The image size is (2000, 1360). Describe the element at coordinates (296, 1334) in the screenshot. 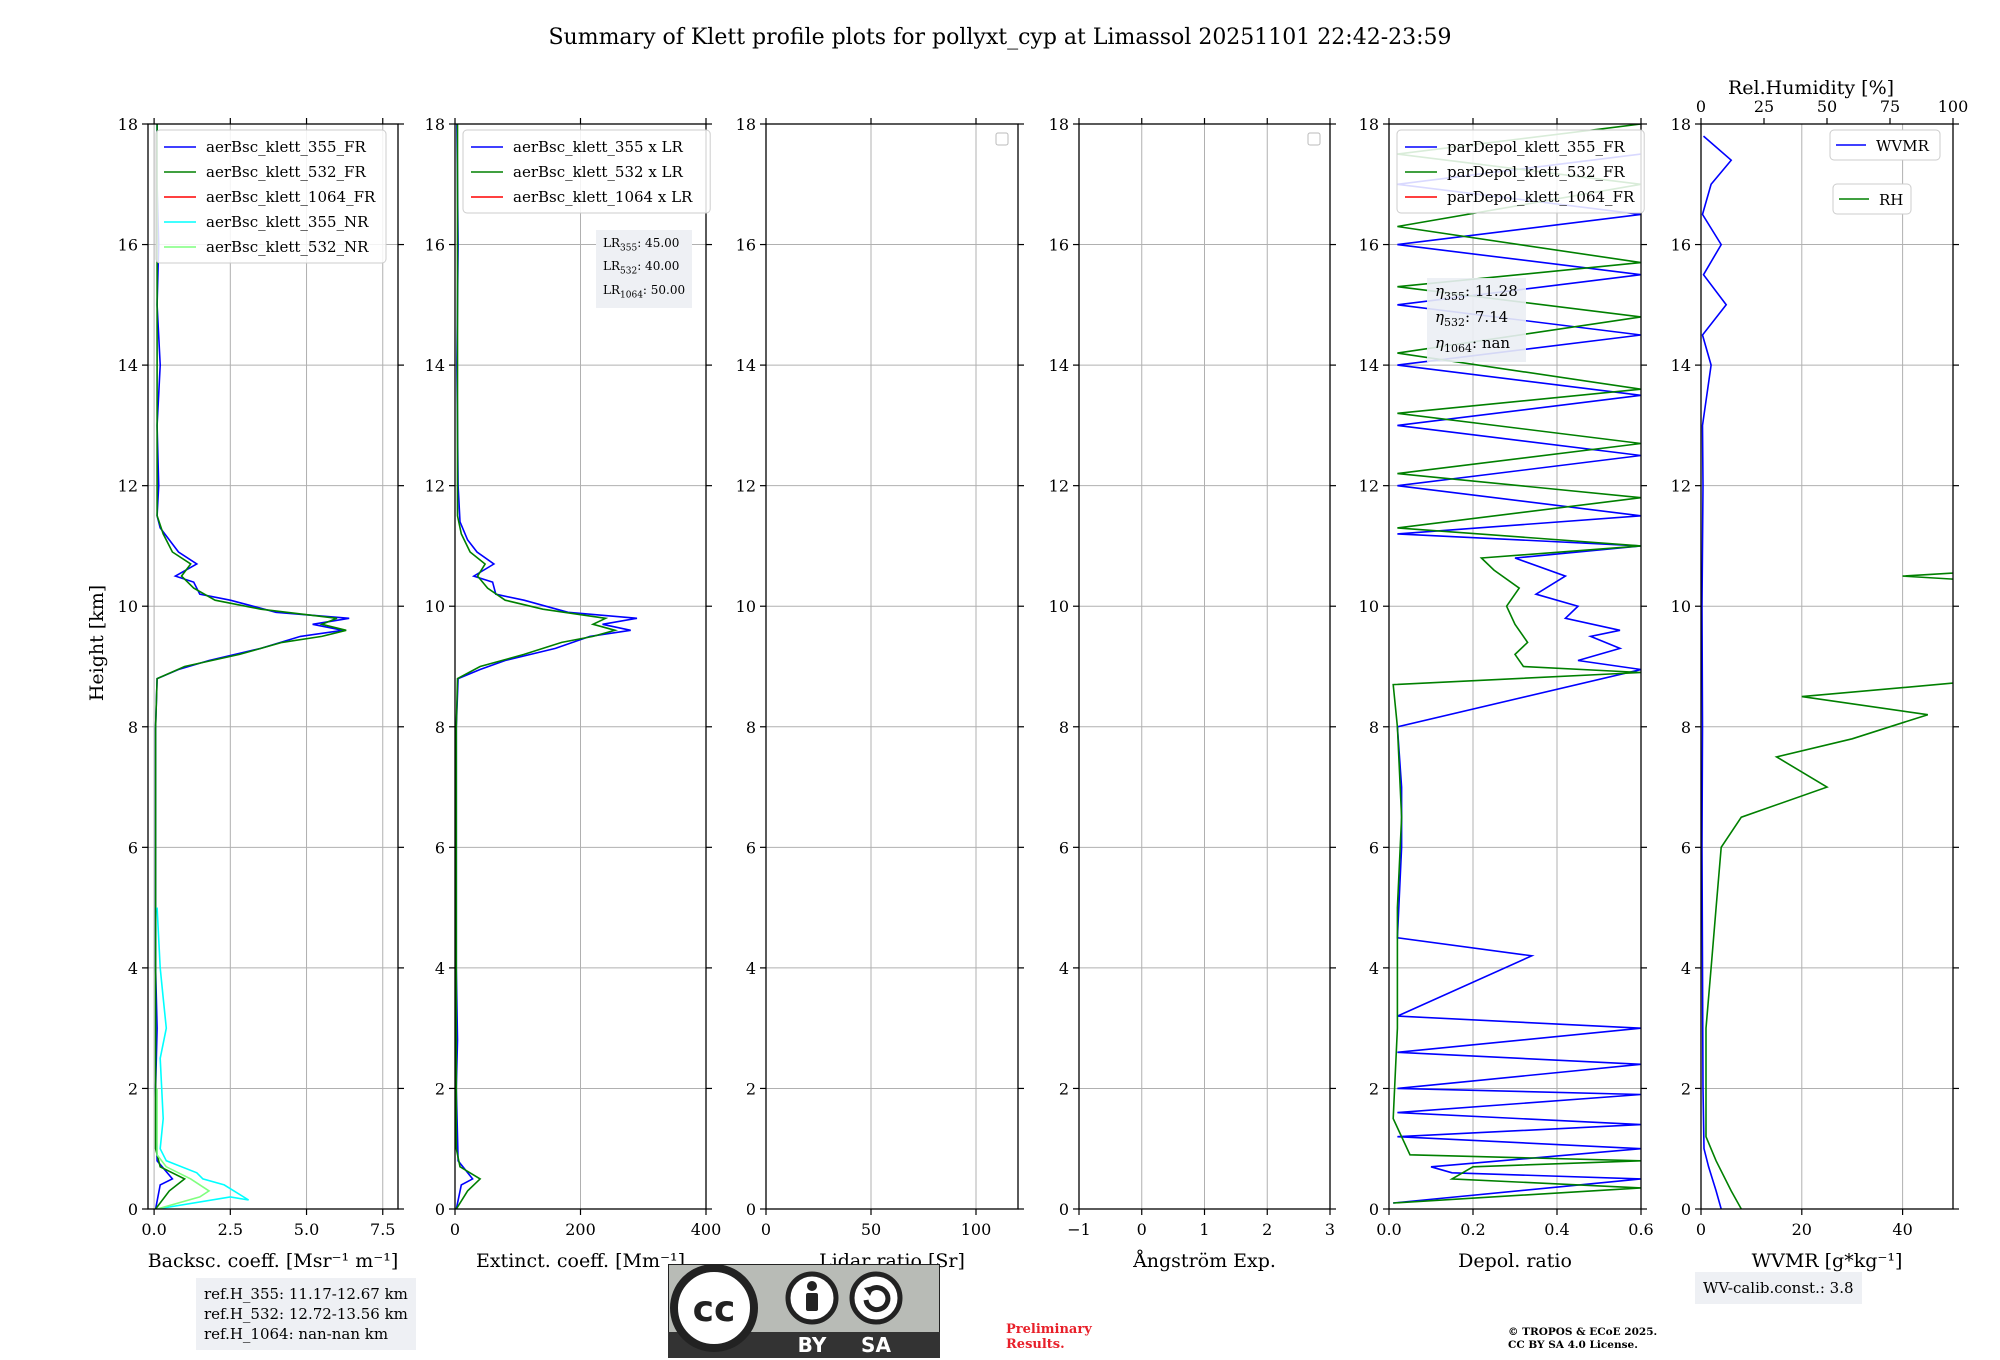

I see `refh-1064: ref.H_1064: nan-nan km` at that location.